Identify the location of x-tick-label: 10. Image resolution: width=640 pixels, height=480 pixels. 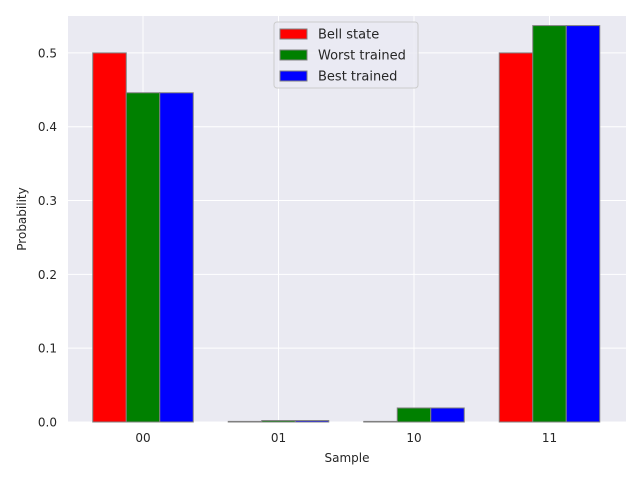
(413, 438).